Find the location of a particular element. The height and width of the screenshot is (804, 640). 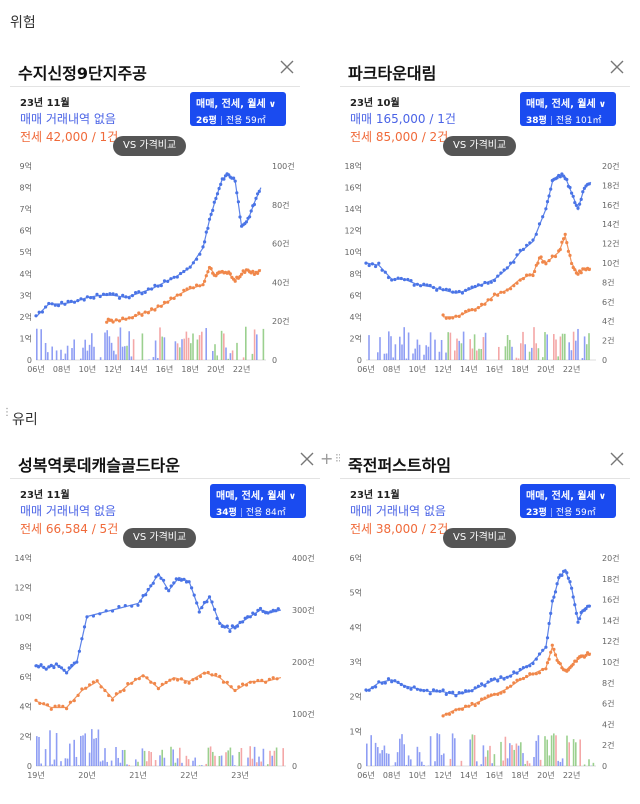

drag-handle-icon: ⋮ is located at coordinates (7, 412).